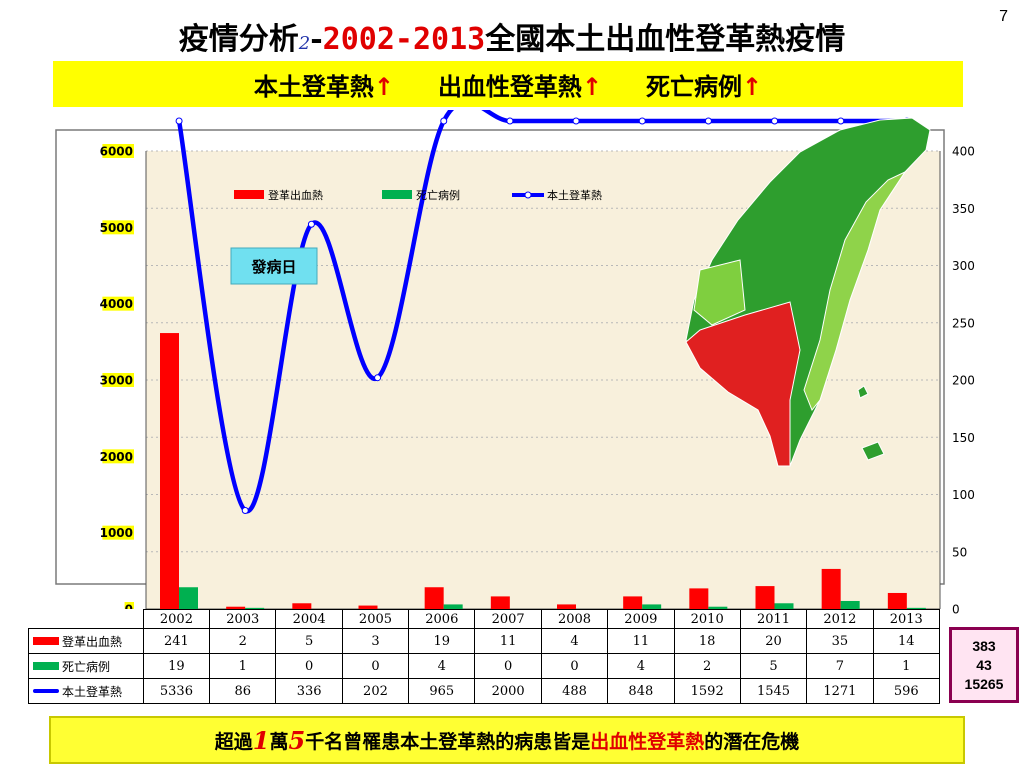 The image size is (1024, 768). I want to click on table-row-label-text: 死亡病例, so click(86, 666).